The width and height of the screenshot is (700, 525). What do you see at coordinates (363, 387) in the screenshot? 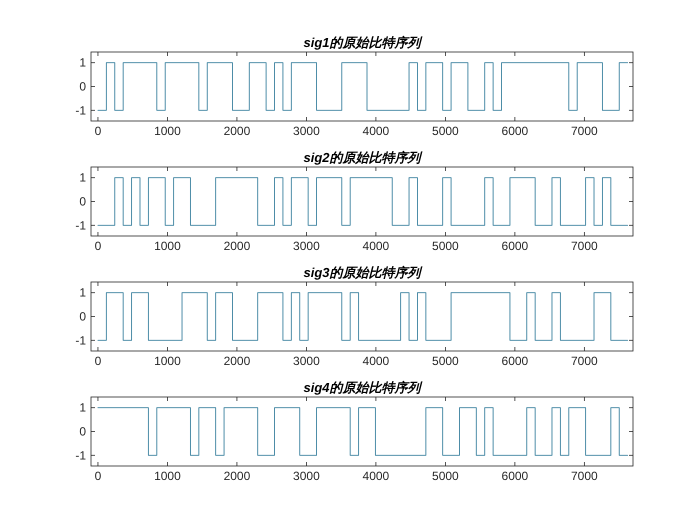
I see `chart-title: sig4的原始比特序列` at bounding box center [363, 387].